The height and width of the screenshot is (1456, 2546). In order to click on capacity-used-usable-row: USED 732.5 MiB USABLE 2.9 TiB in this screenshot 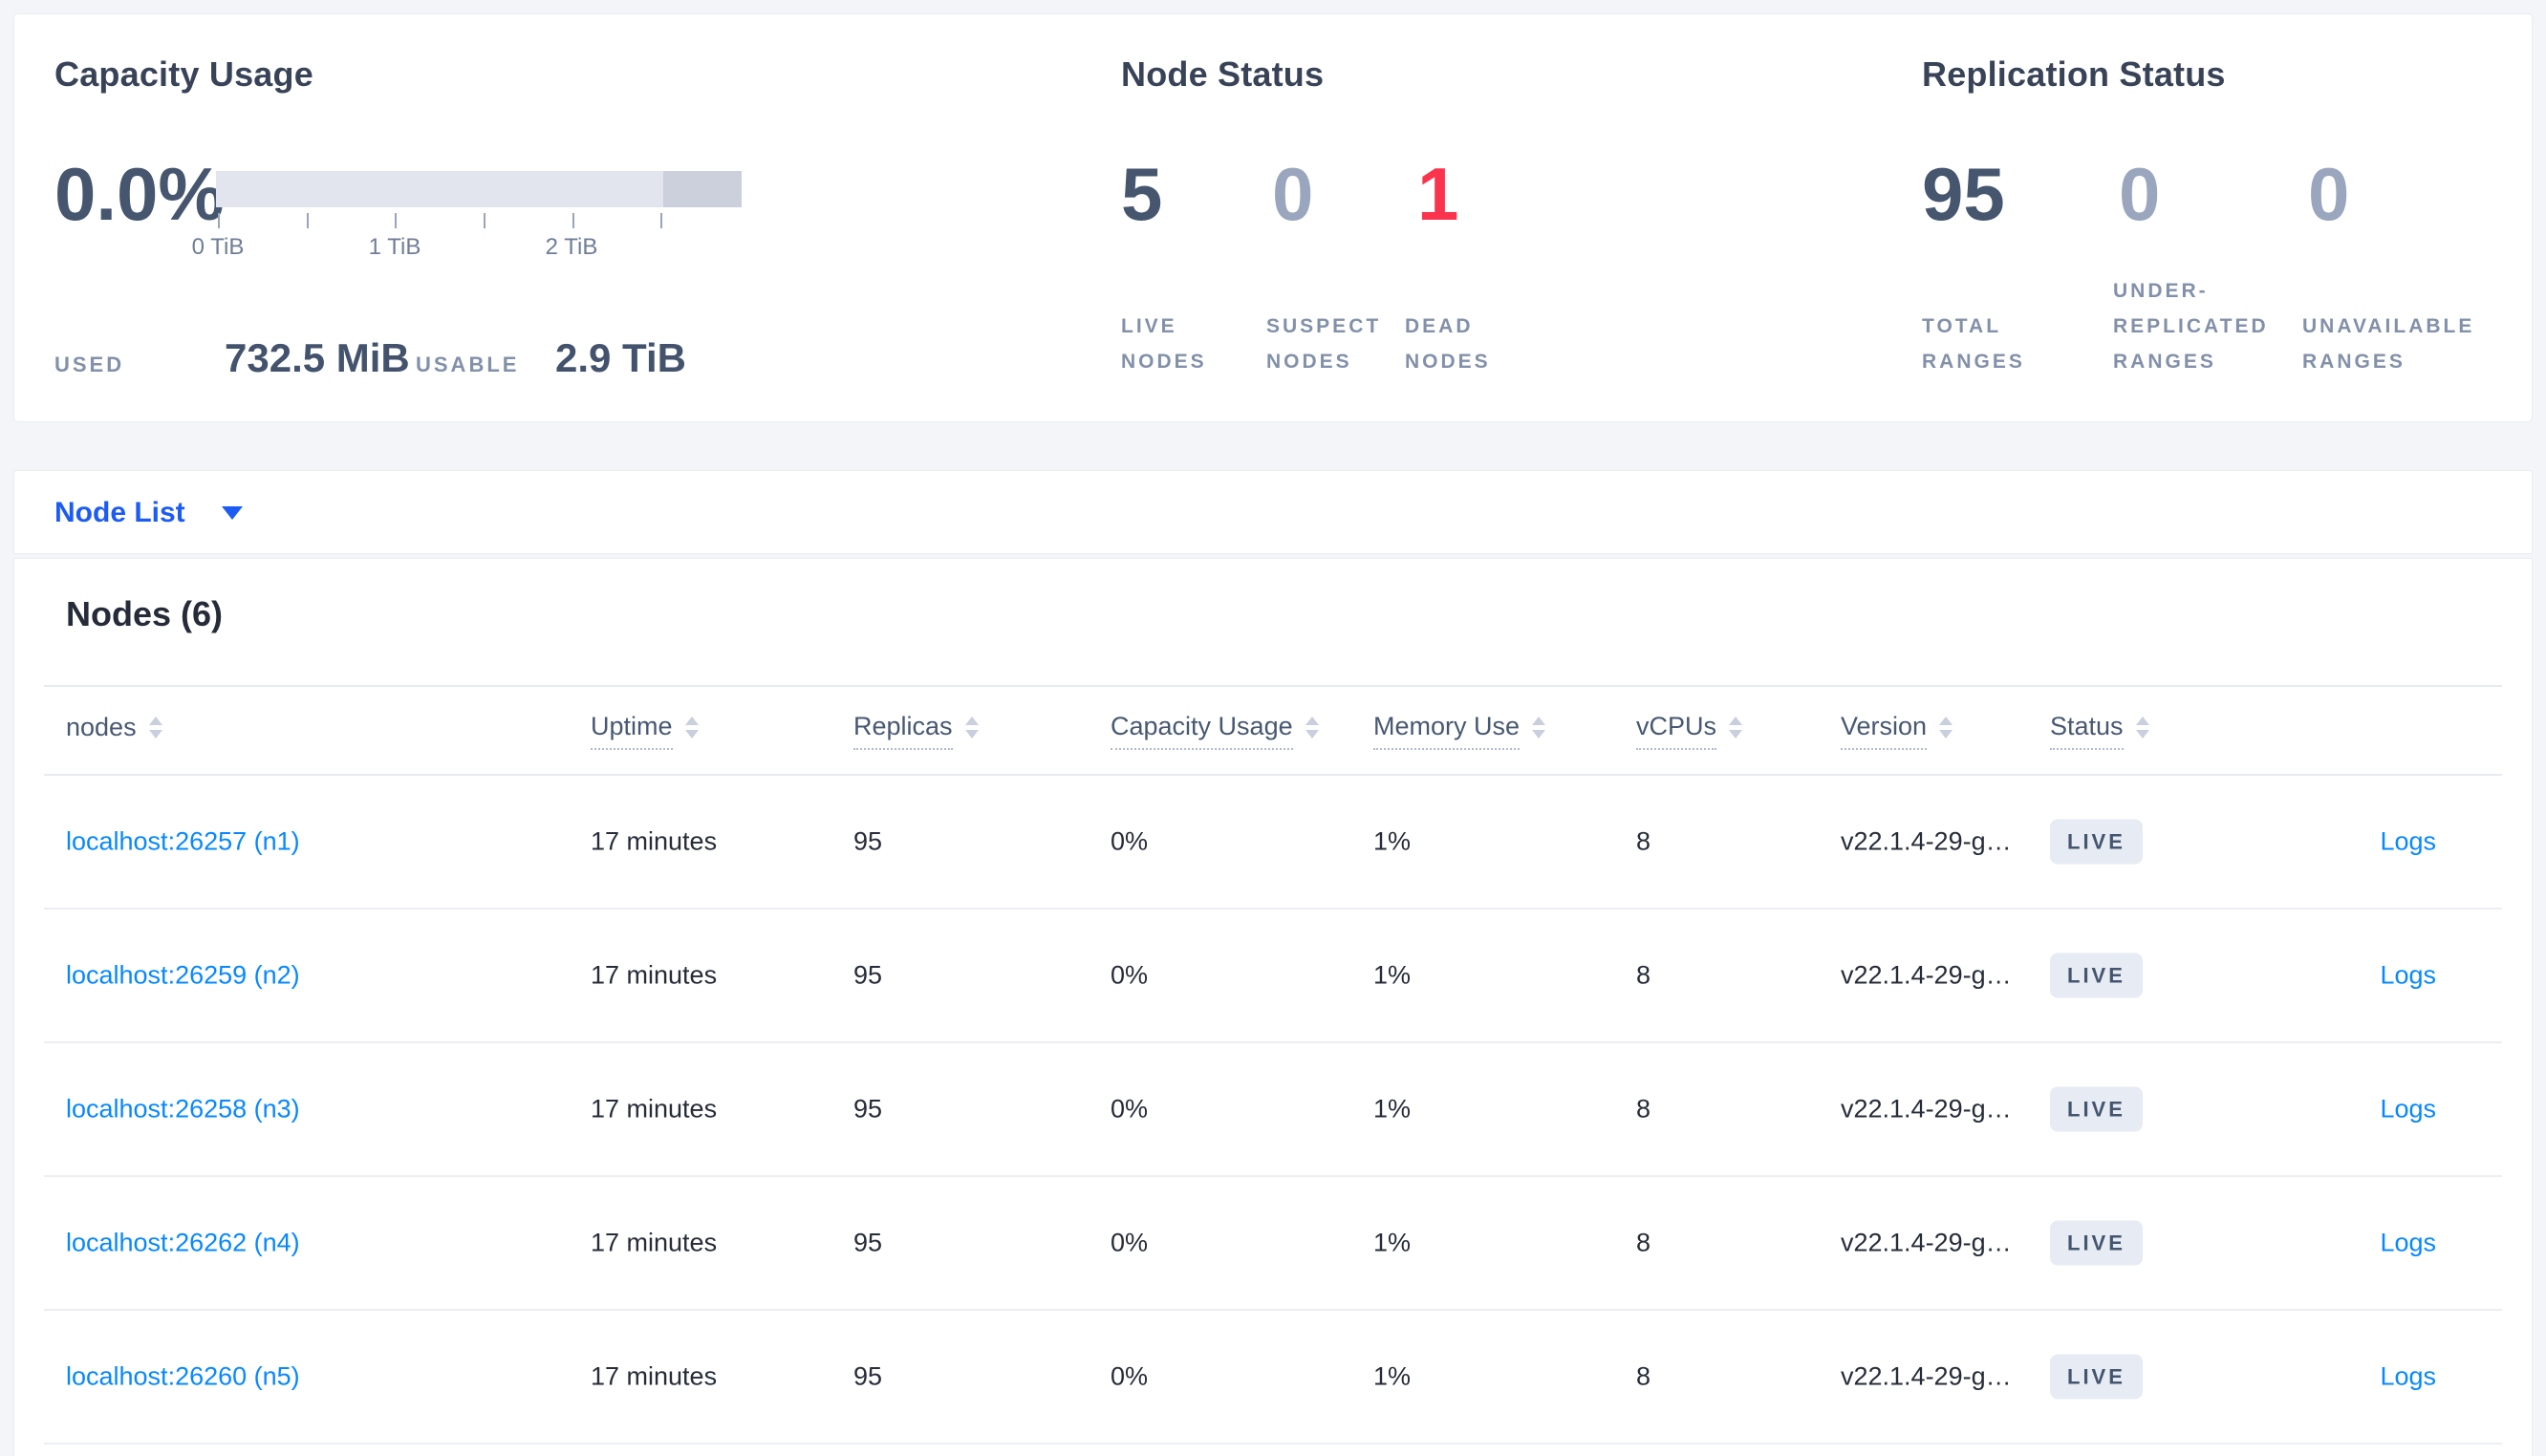, I will do `click(388, 358)`.